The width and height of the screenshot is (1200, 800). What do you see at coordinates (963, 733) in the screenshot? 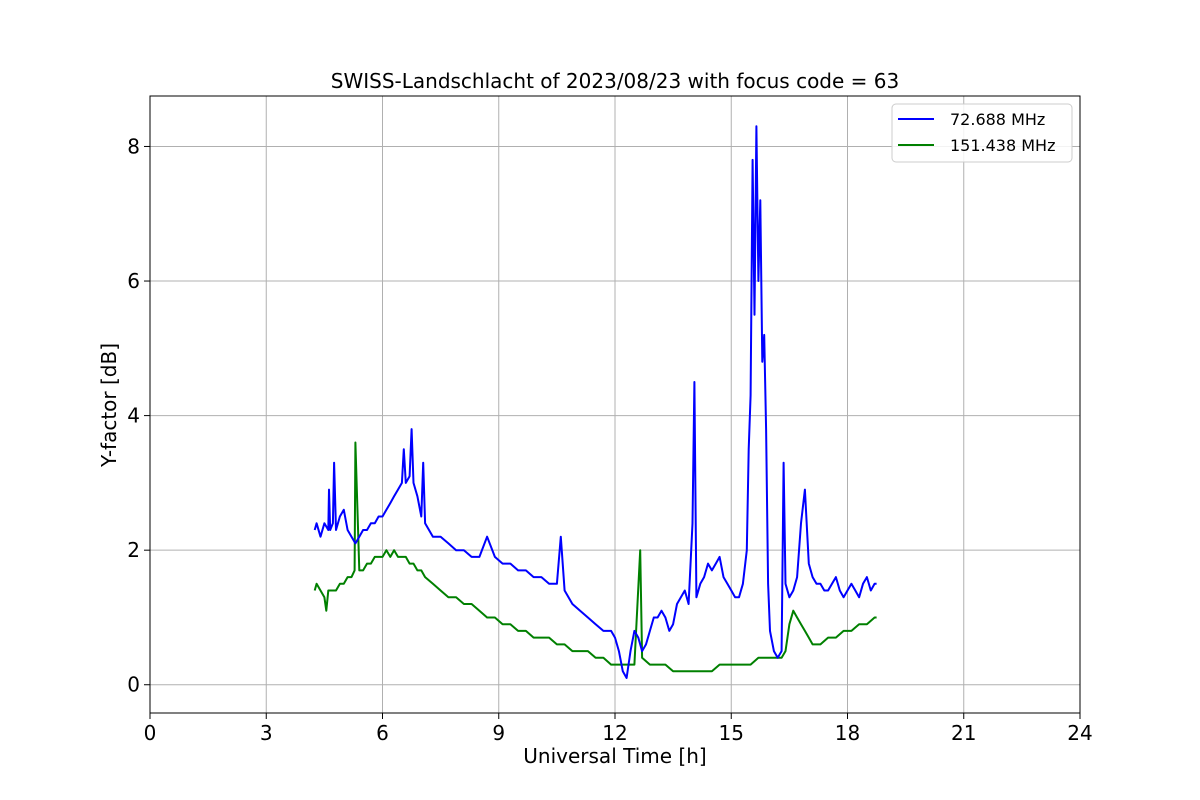
I see `x-tick-label: 21` at bounding box center [963, 733].